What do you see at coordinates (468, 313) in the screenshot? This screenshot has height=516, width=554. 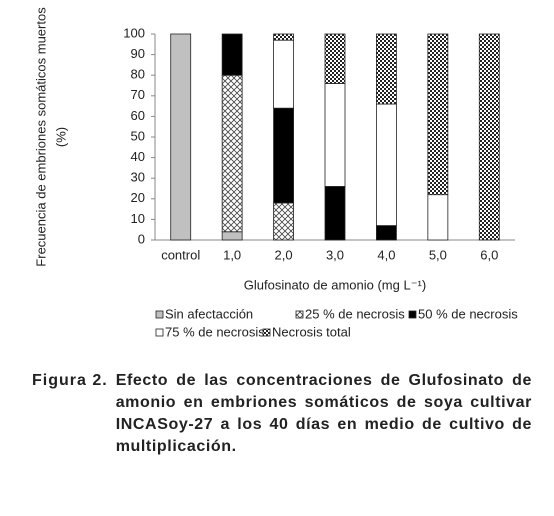 I see `legend-label: 50 % de necrosis` at bounding box center [468, 313].